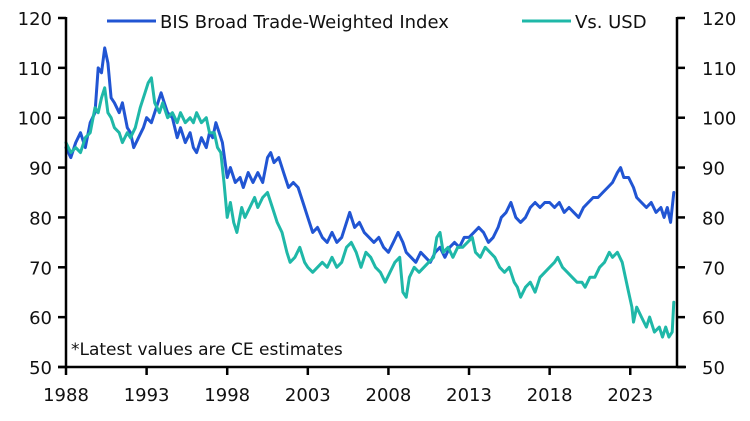 The image size is (750, 421). What do you see at coordinates (147, 395) in the screenshot?
I see `x-tick-label: 1993` at bounding box center [147, 395].